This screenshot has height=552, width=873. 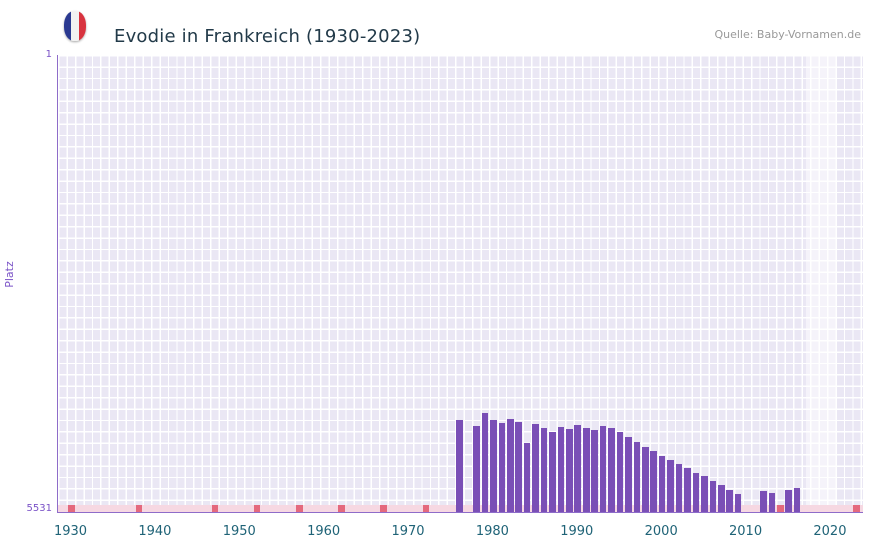 I want to click on flag-red-stripe, so click(x=82, y=26).